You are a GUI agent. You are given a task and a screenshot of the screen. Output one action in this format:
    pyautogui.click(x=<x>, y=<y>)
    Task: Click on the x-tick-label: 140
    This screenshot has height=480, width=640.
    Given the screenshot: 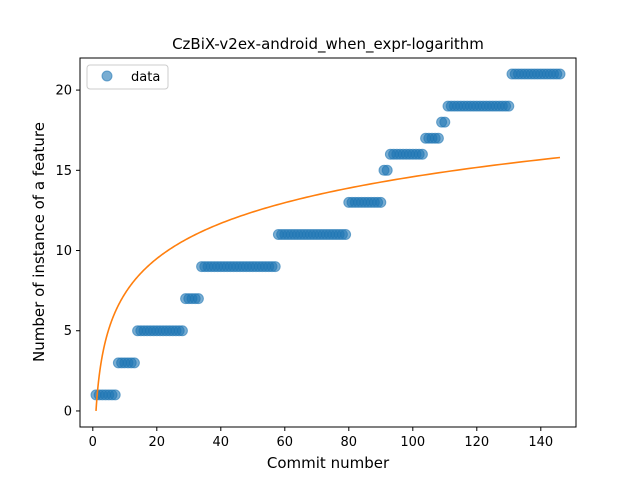 What is the action you would take?
    pyautogui.click(x=540, y=442)
    